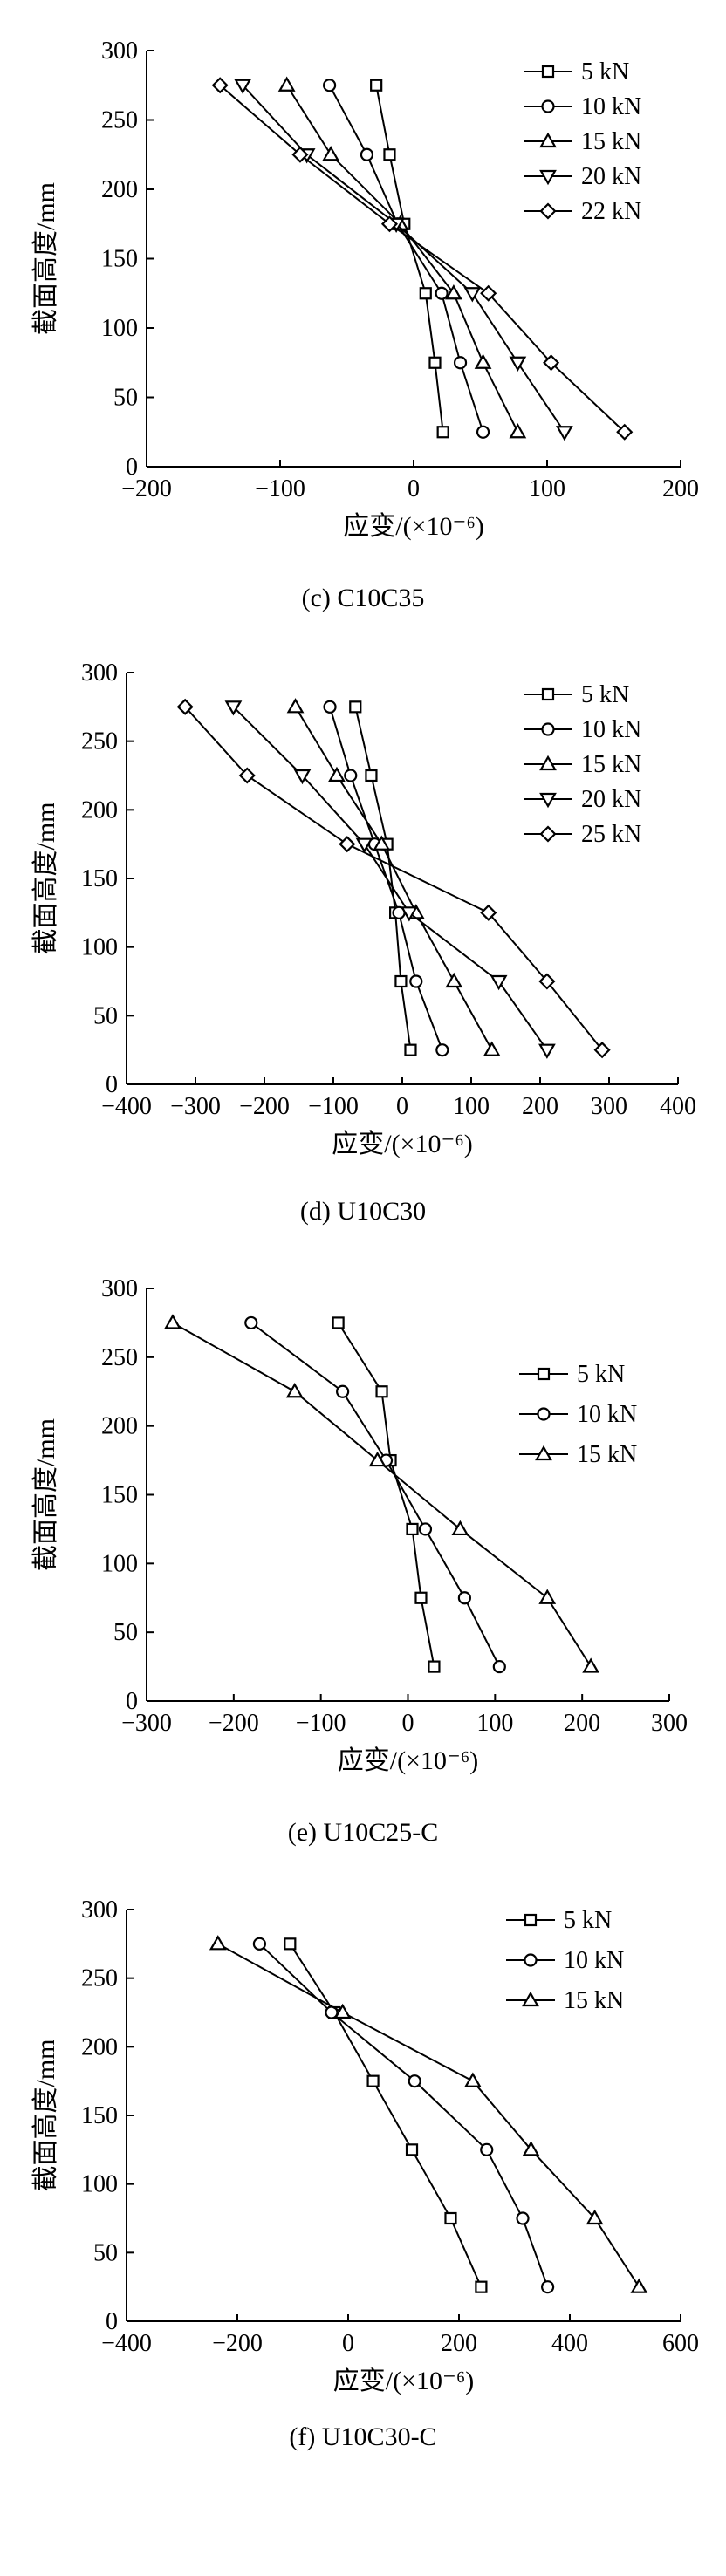 This screenshot has width=726, height=2576. I want to click on y-tick-label: 100, so click(100, 947).